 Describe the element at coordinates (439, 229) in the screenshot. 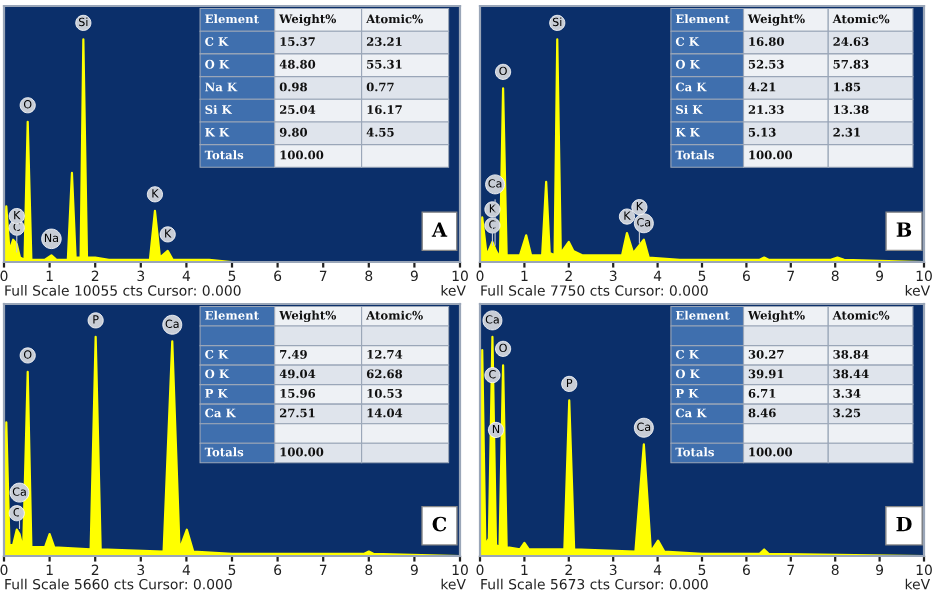

I see `annotation: A` at that location.